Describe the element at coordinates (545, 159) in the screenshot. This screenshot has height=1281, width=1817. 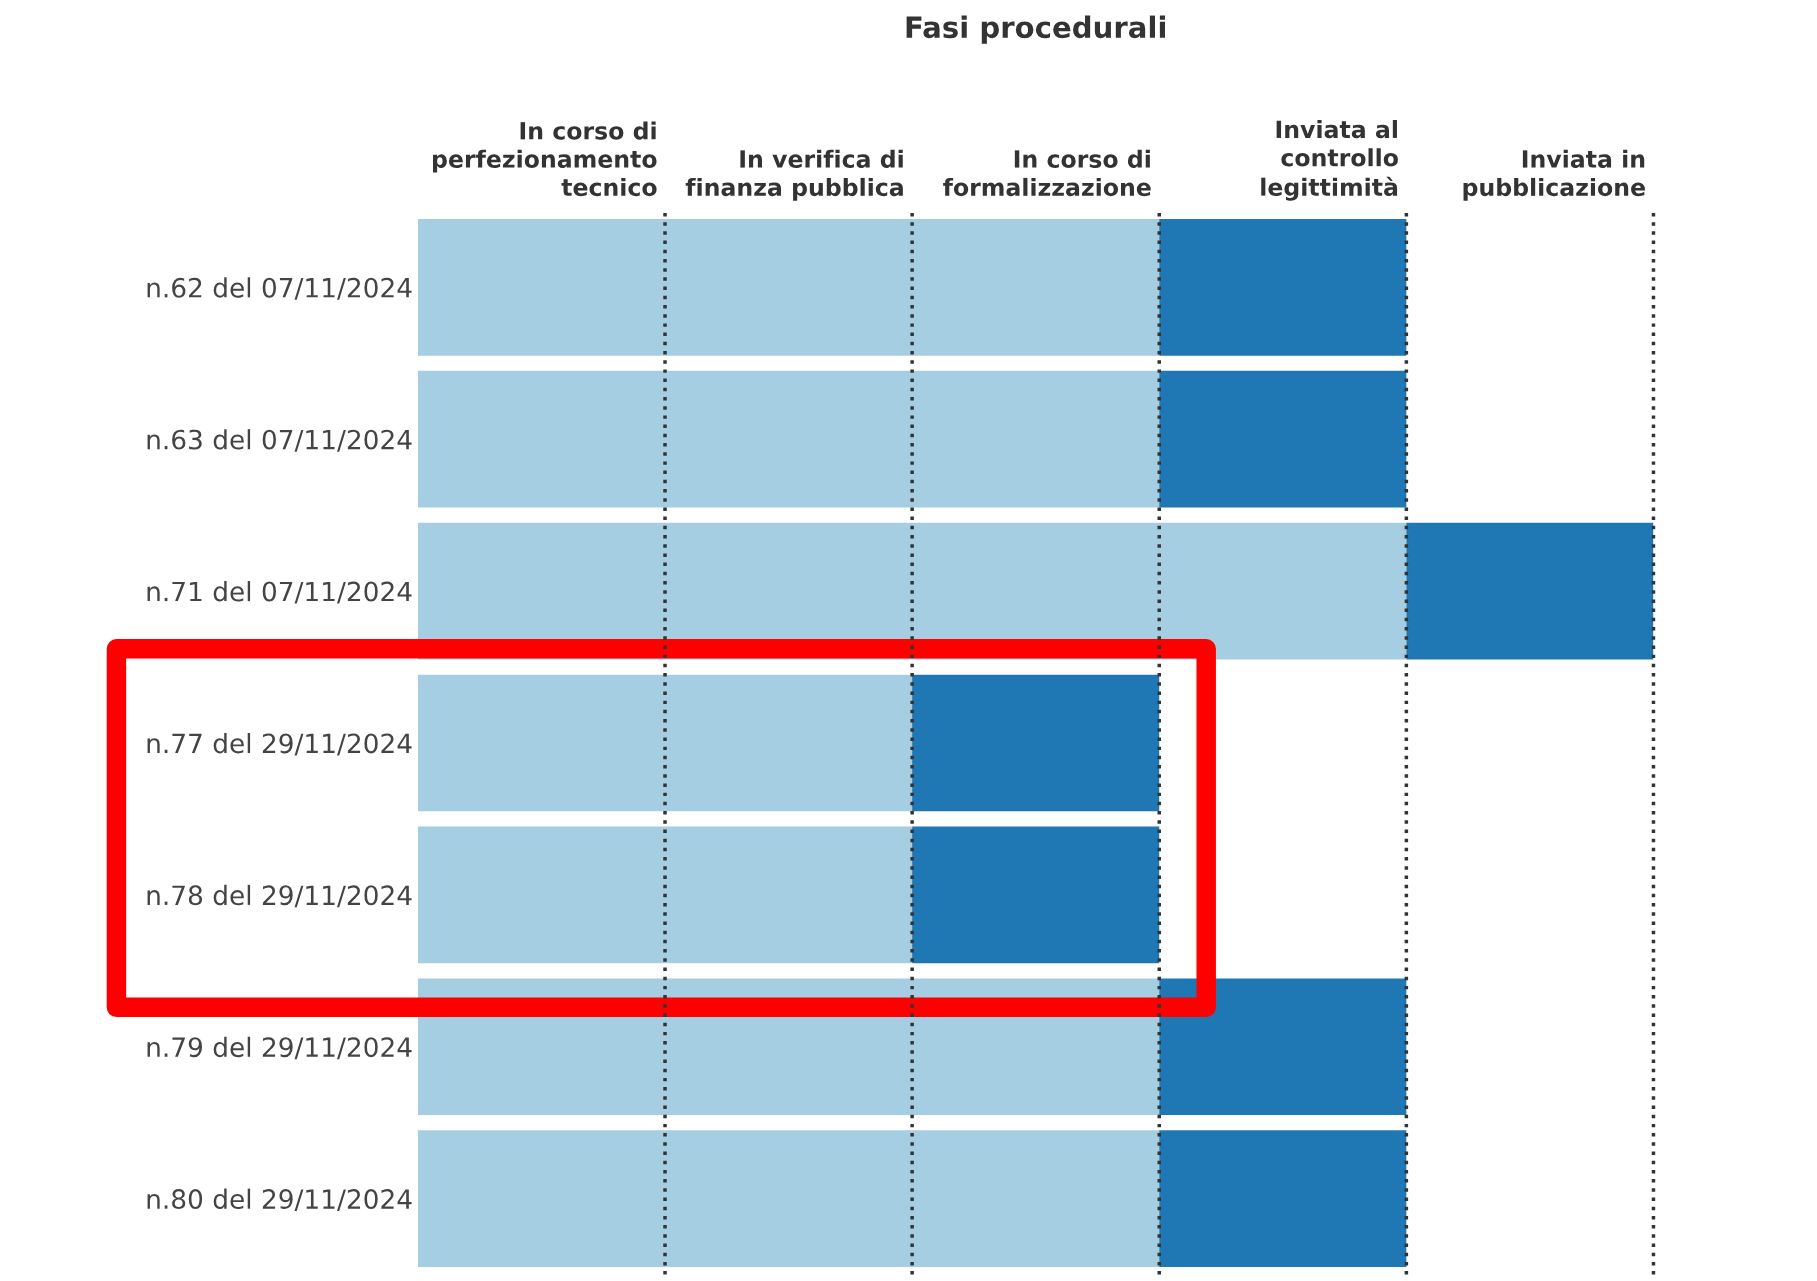
I see `text: In corso di perfezionamento tecnico` at that location.